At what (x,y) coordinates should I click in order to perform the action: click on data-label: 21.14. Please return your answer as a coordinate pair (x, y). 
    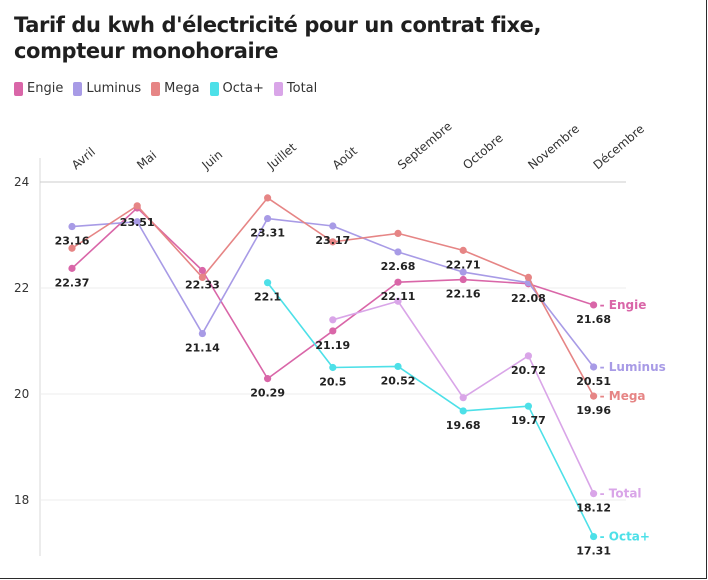
    Looking at the image, I should click on (202, 348).